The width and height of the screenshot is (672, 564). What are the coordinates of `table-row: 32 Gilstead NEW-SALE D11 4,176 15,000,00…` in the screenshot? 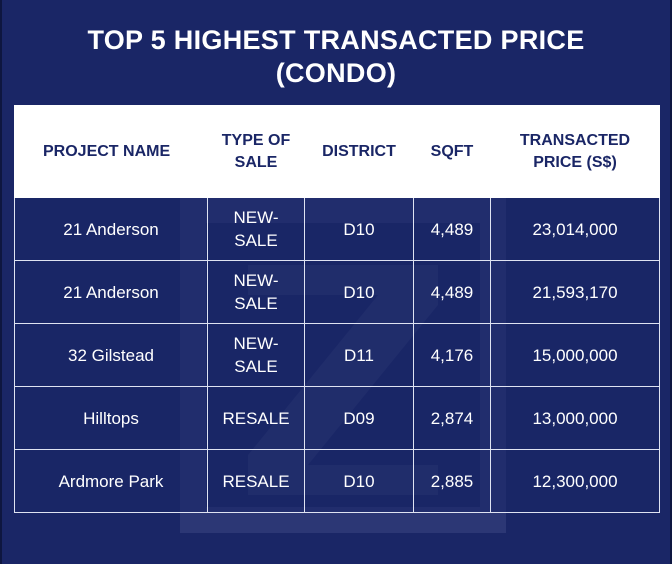 It's located at (337, 355).